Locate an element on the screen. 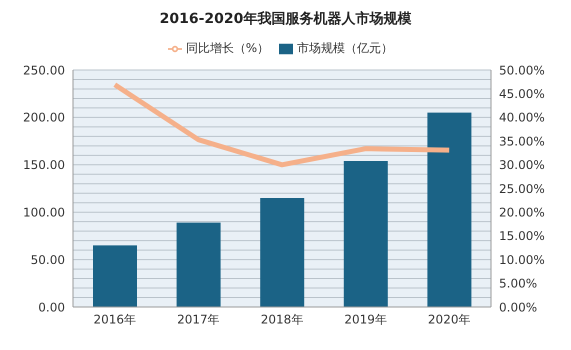 This screenshot has width=571, height=350. legend-label: 市场规模（亿元） is located at coordinates (345, 48).